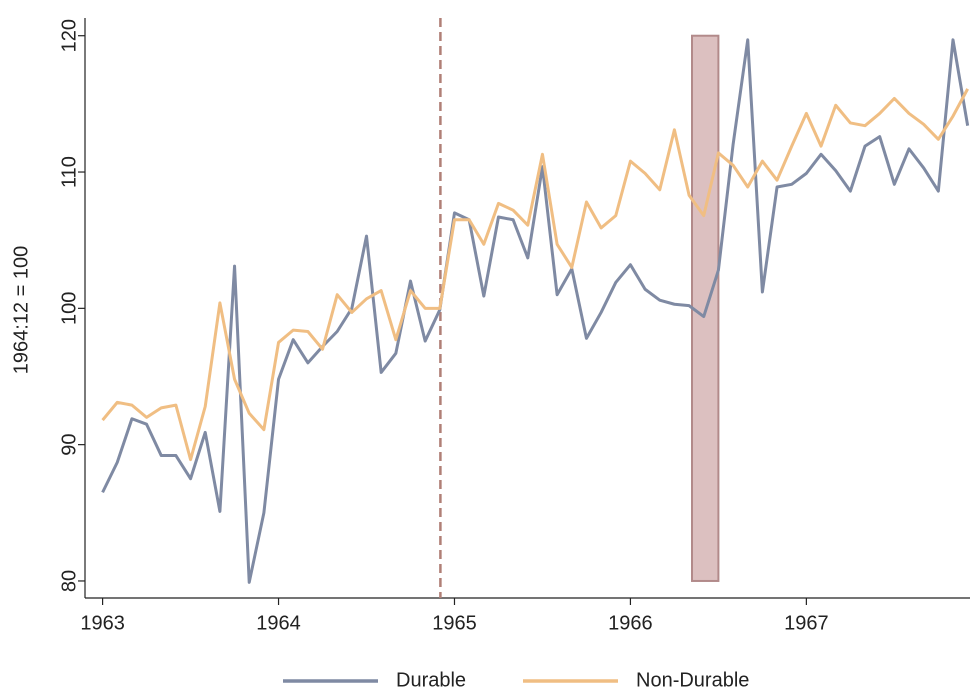  I want to click on y-tick-label: 90, so click(69, 445).